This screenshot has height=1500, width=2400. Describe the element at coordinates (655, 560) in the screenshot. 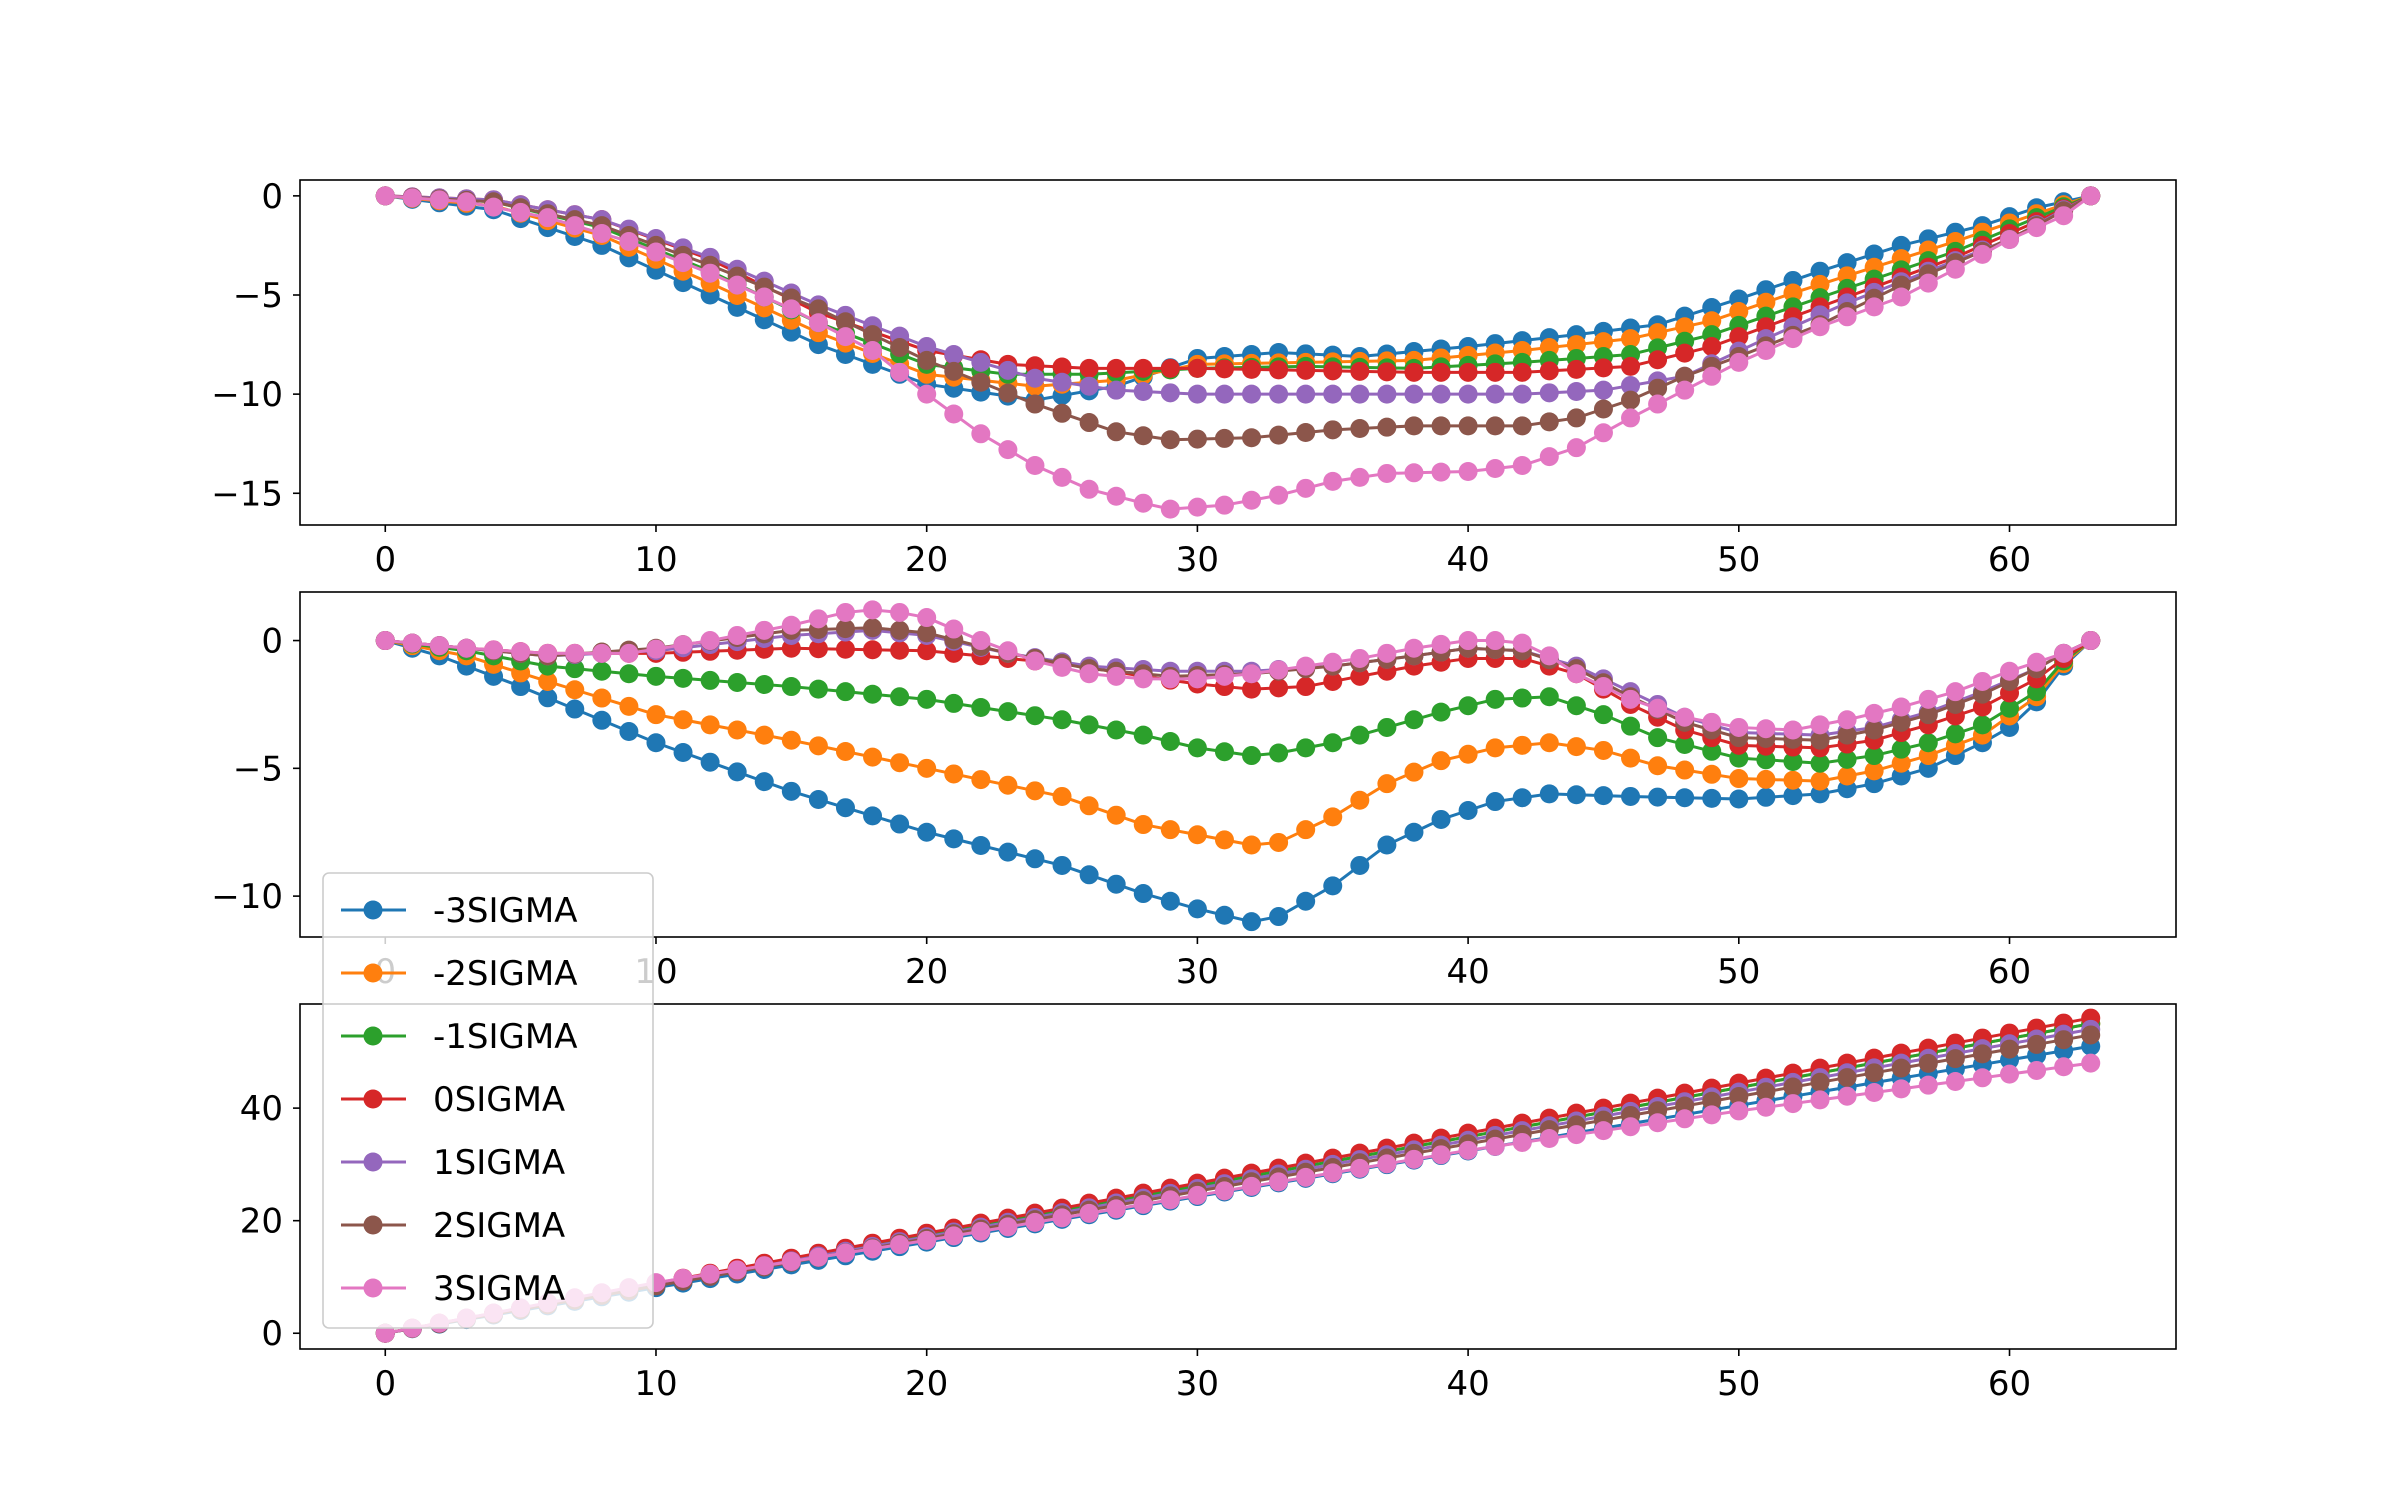

I see `x-tick-label: 10` at that location.